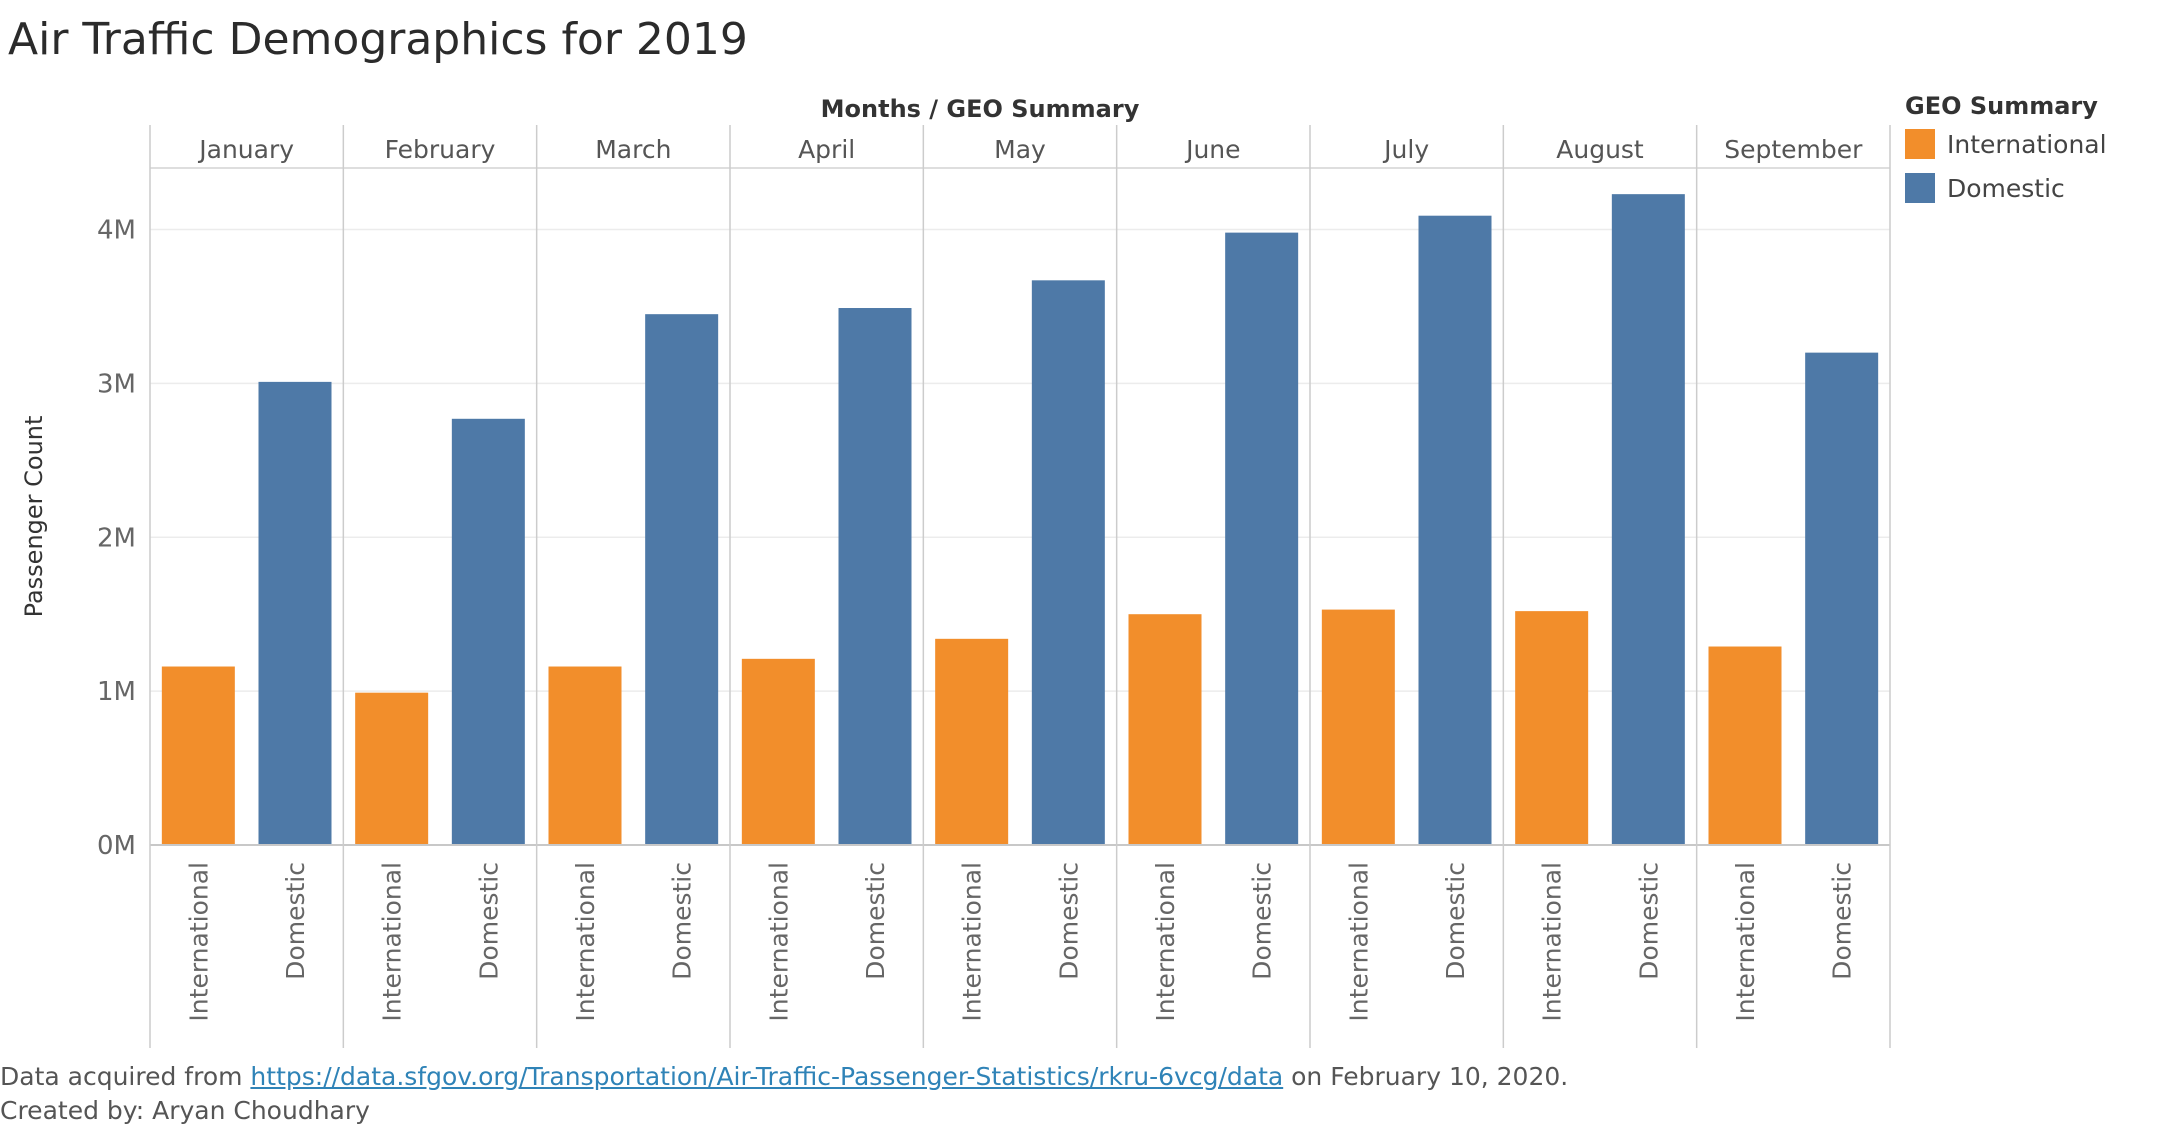  What do you see at coordinates (1842, 598) in the screenshot?
I see `bar-domestic-september` at bounding box center [1842, 598].